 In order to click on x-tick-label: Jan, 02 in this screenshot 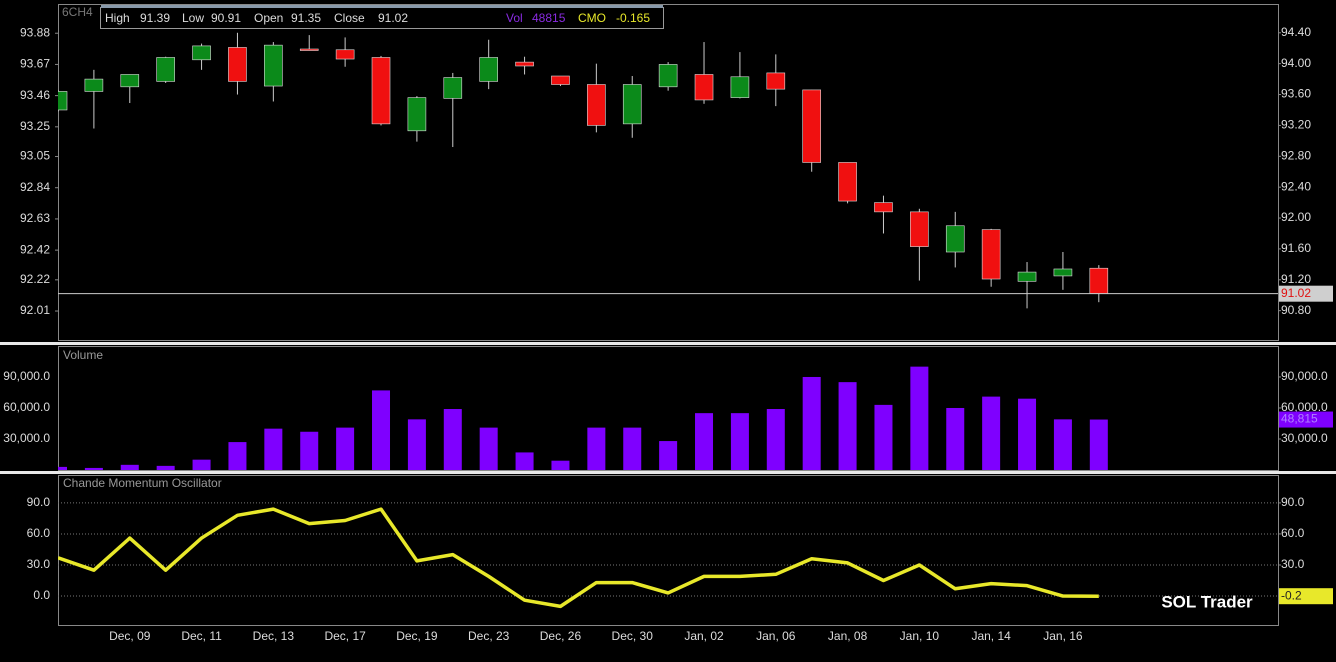, I will do `click(704, 636)`.